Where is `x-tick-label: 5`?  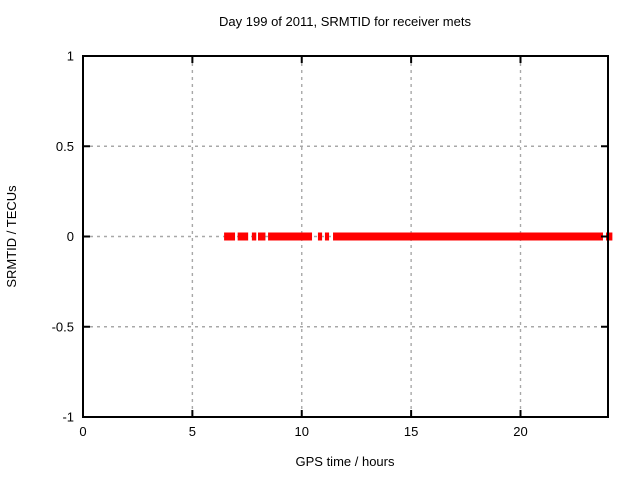 x-tick-label: 5 is located at coordinates (192, 431).